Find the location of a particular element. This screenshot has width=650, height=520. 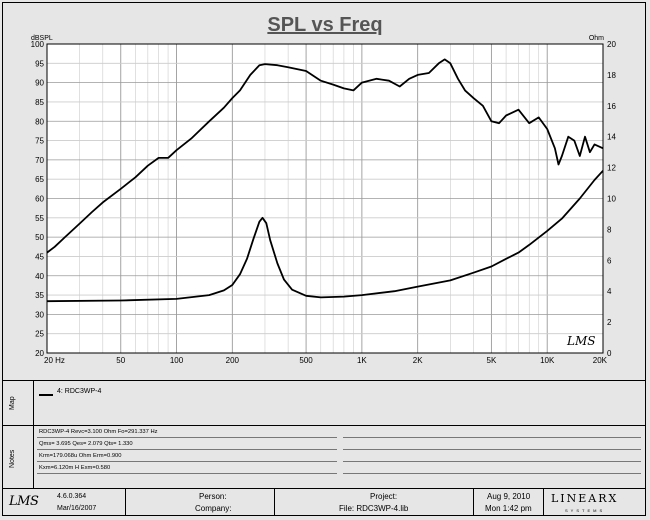

chart-title: SPL vs Freq is located at coordinates (324, 25).